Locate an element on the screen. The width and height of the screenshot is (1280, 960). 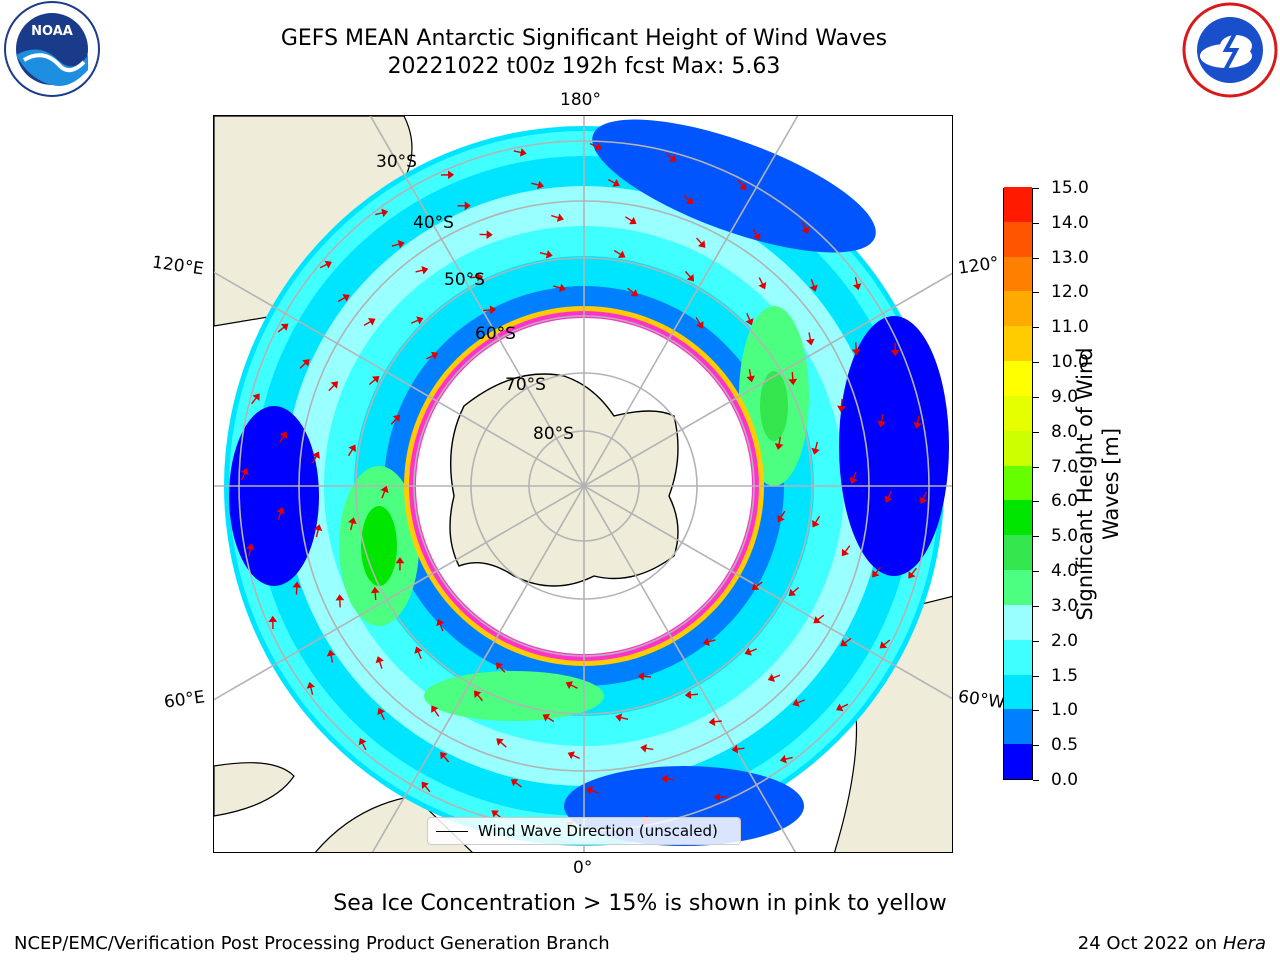
lon-label-180: 180° is located at coordinates (580, 100).